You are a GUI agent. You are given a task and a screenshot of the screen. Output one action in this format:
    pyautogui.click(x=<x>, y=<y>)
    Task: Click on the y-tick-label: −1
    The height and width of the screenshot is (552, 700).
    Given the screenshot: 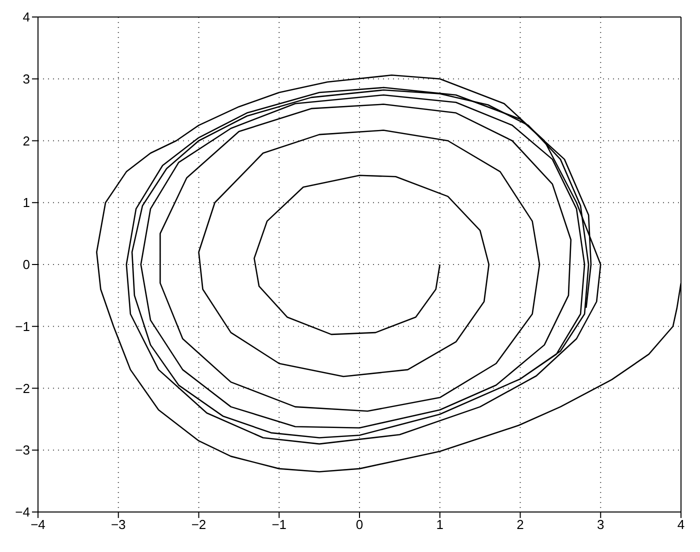 What is the action you would take?
    pyautogui.click(x=22, y=326)
    